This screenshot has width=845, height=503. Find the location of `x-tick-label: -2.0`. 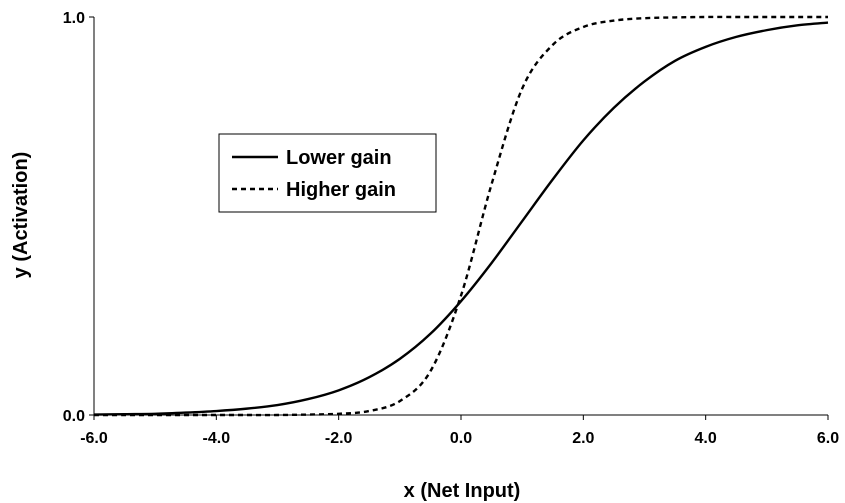

x-tick-label: -2.0 is located at coordinates (339, 438).